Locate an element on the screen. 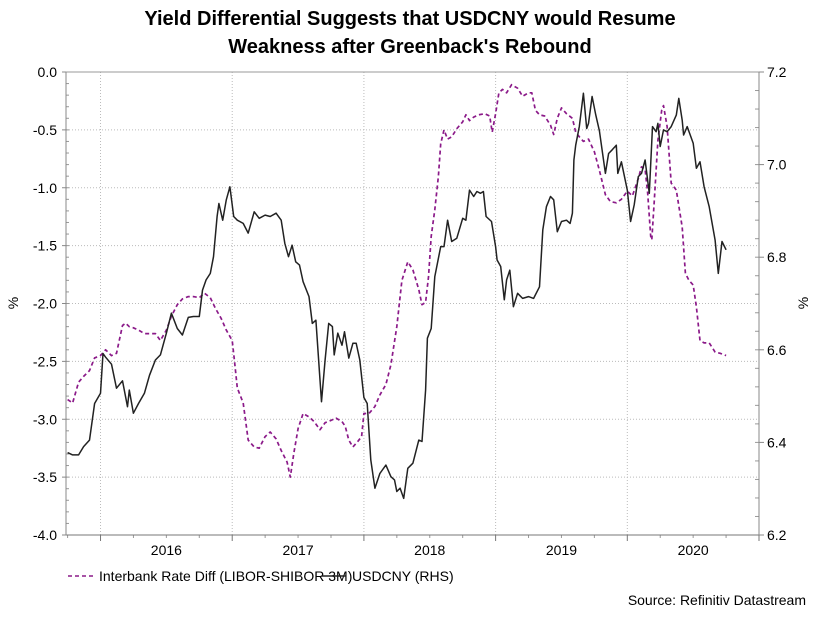 The width and height of the screenshot is (813, 619). y-right-tick-label: 6.6 is located at coordinates (777, 350).